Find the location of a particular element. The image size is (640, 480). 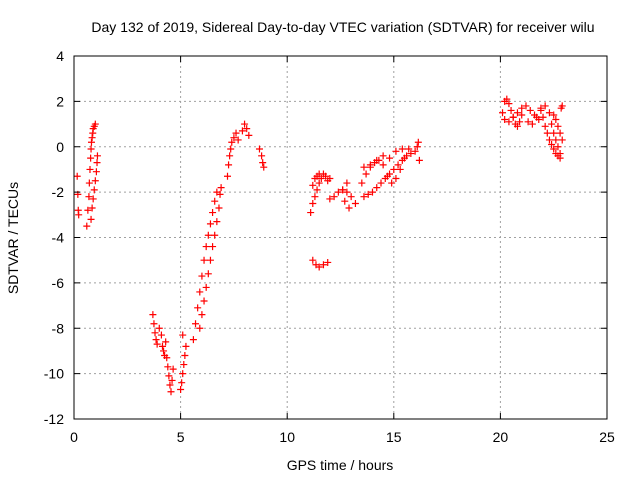

y-tick-label: 0 is located at coordinates (60, 147).